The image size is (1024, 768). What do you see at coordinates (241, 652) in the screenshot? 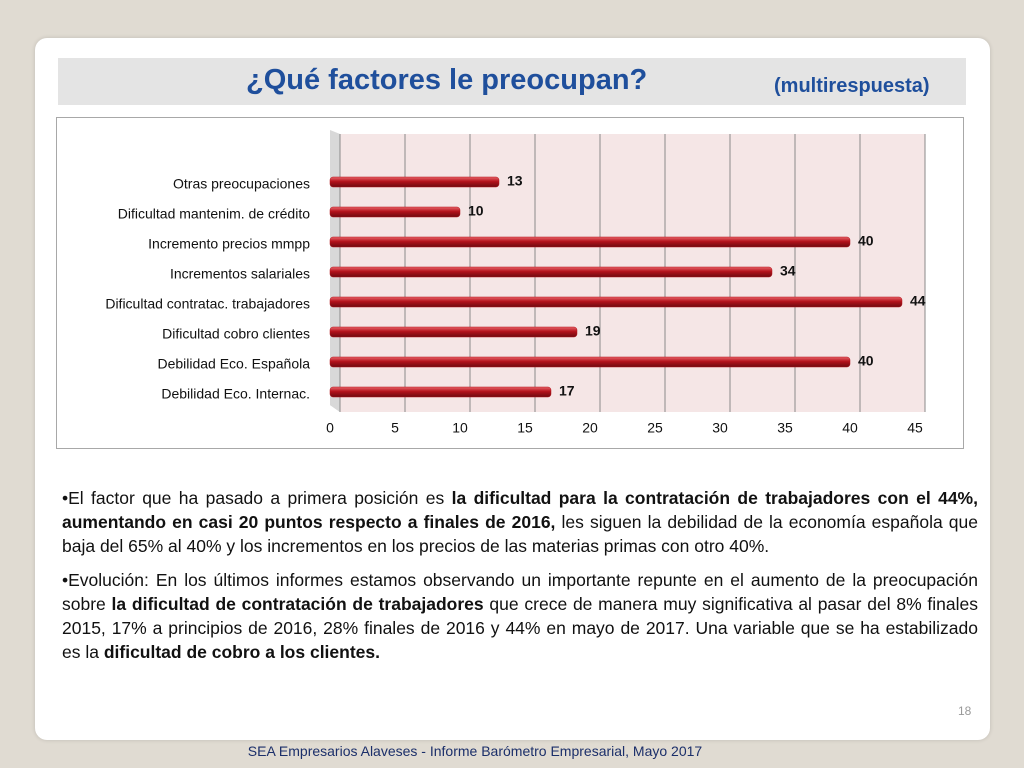
I see `text-run: dificultad de cobro a los clientes.` at bounding box center [241, 652].